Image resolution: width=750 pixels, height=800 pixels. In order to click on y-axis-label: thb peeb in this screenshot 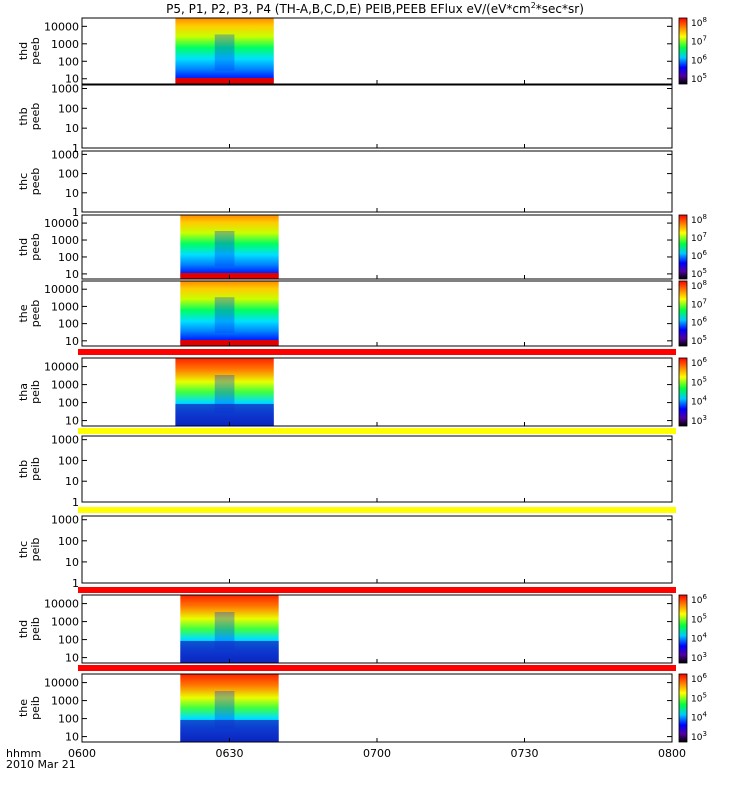, I will do `click(29, 117)`.